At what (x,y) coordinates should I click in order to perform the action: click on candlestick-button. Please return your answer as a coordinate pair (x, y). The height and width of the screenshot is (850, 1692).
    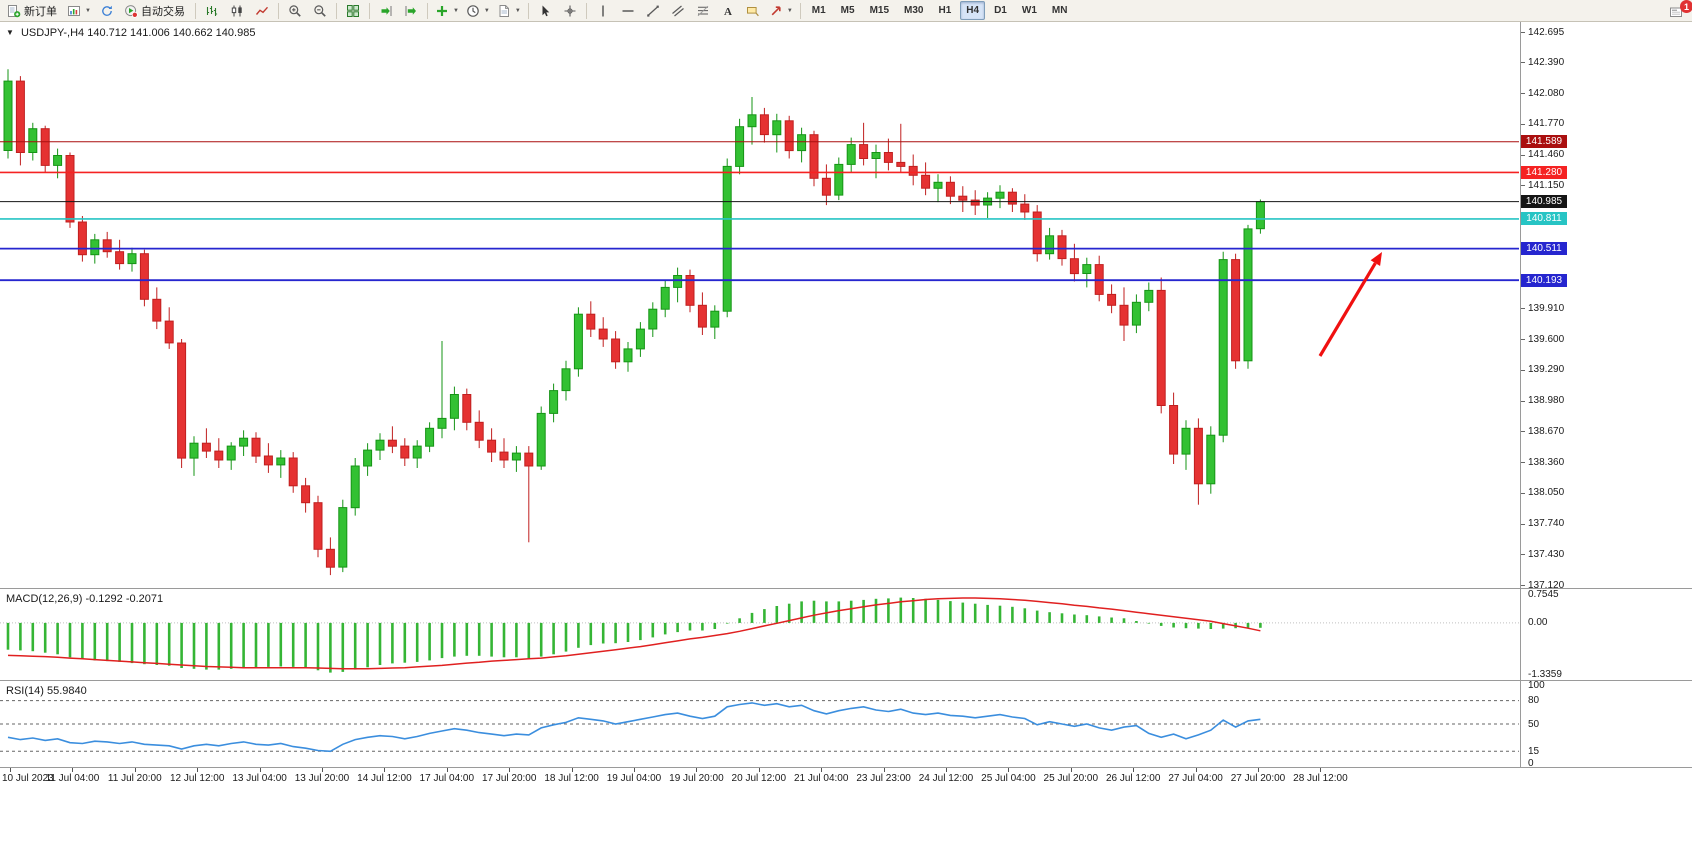
    Looking at the image, I should click on (237, 11).